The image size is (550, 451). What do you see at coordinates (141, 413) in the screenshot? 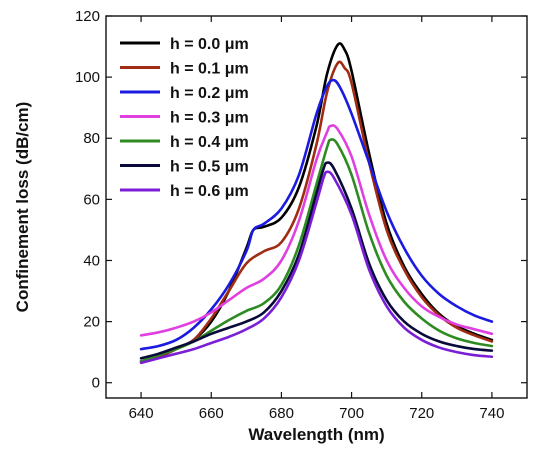
I see `x-tick-label: 640` at bounding box center [141, 413].